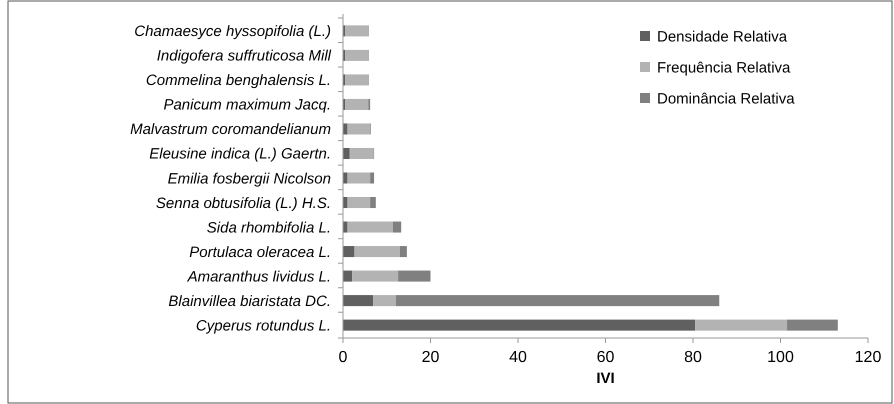  I want to click on y-tick-label: Chamaesyce hyssopifolia (L.), so click(232, 31).